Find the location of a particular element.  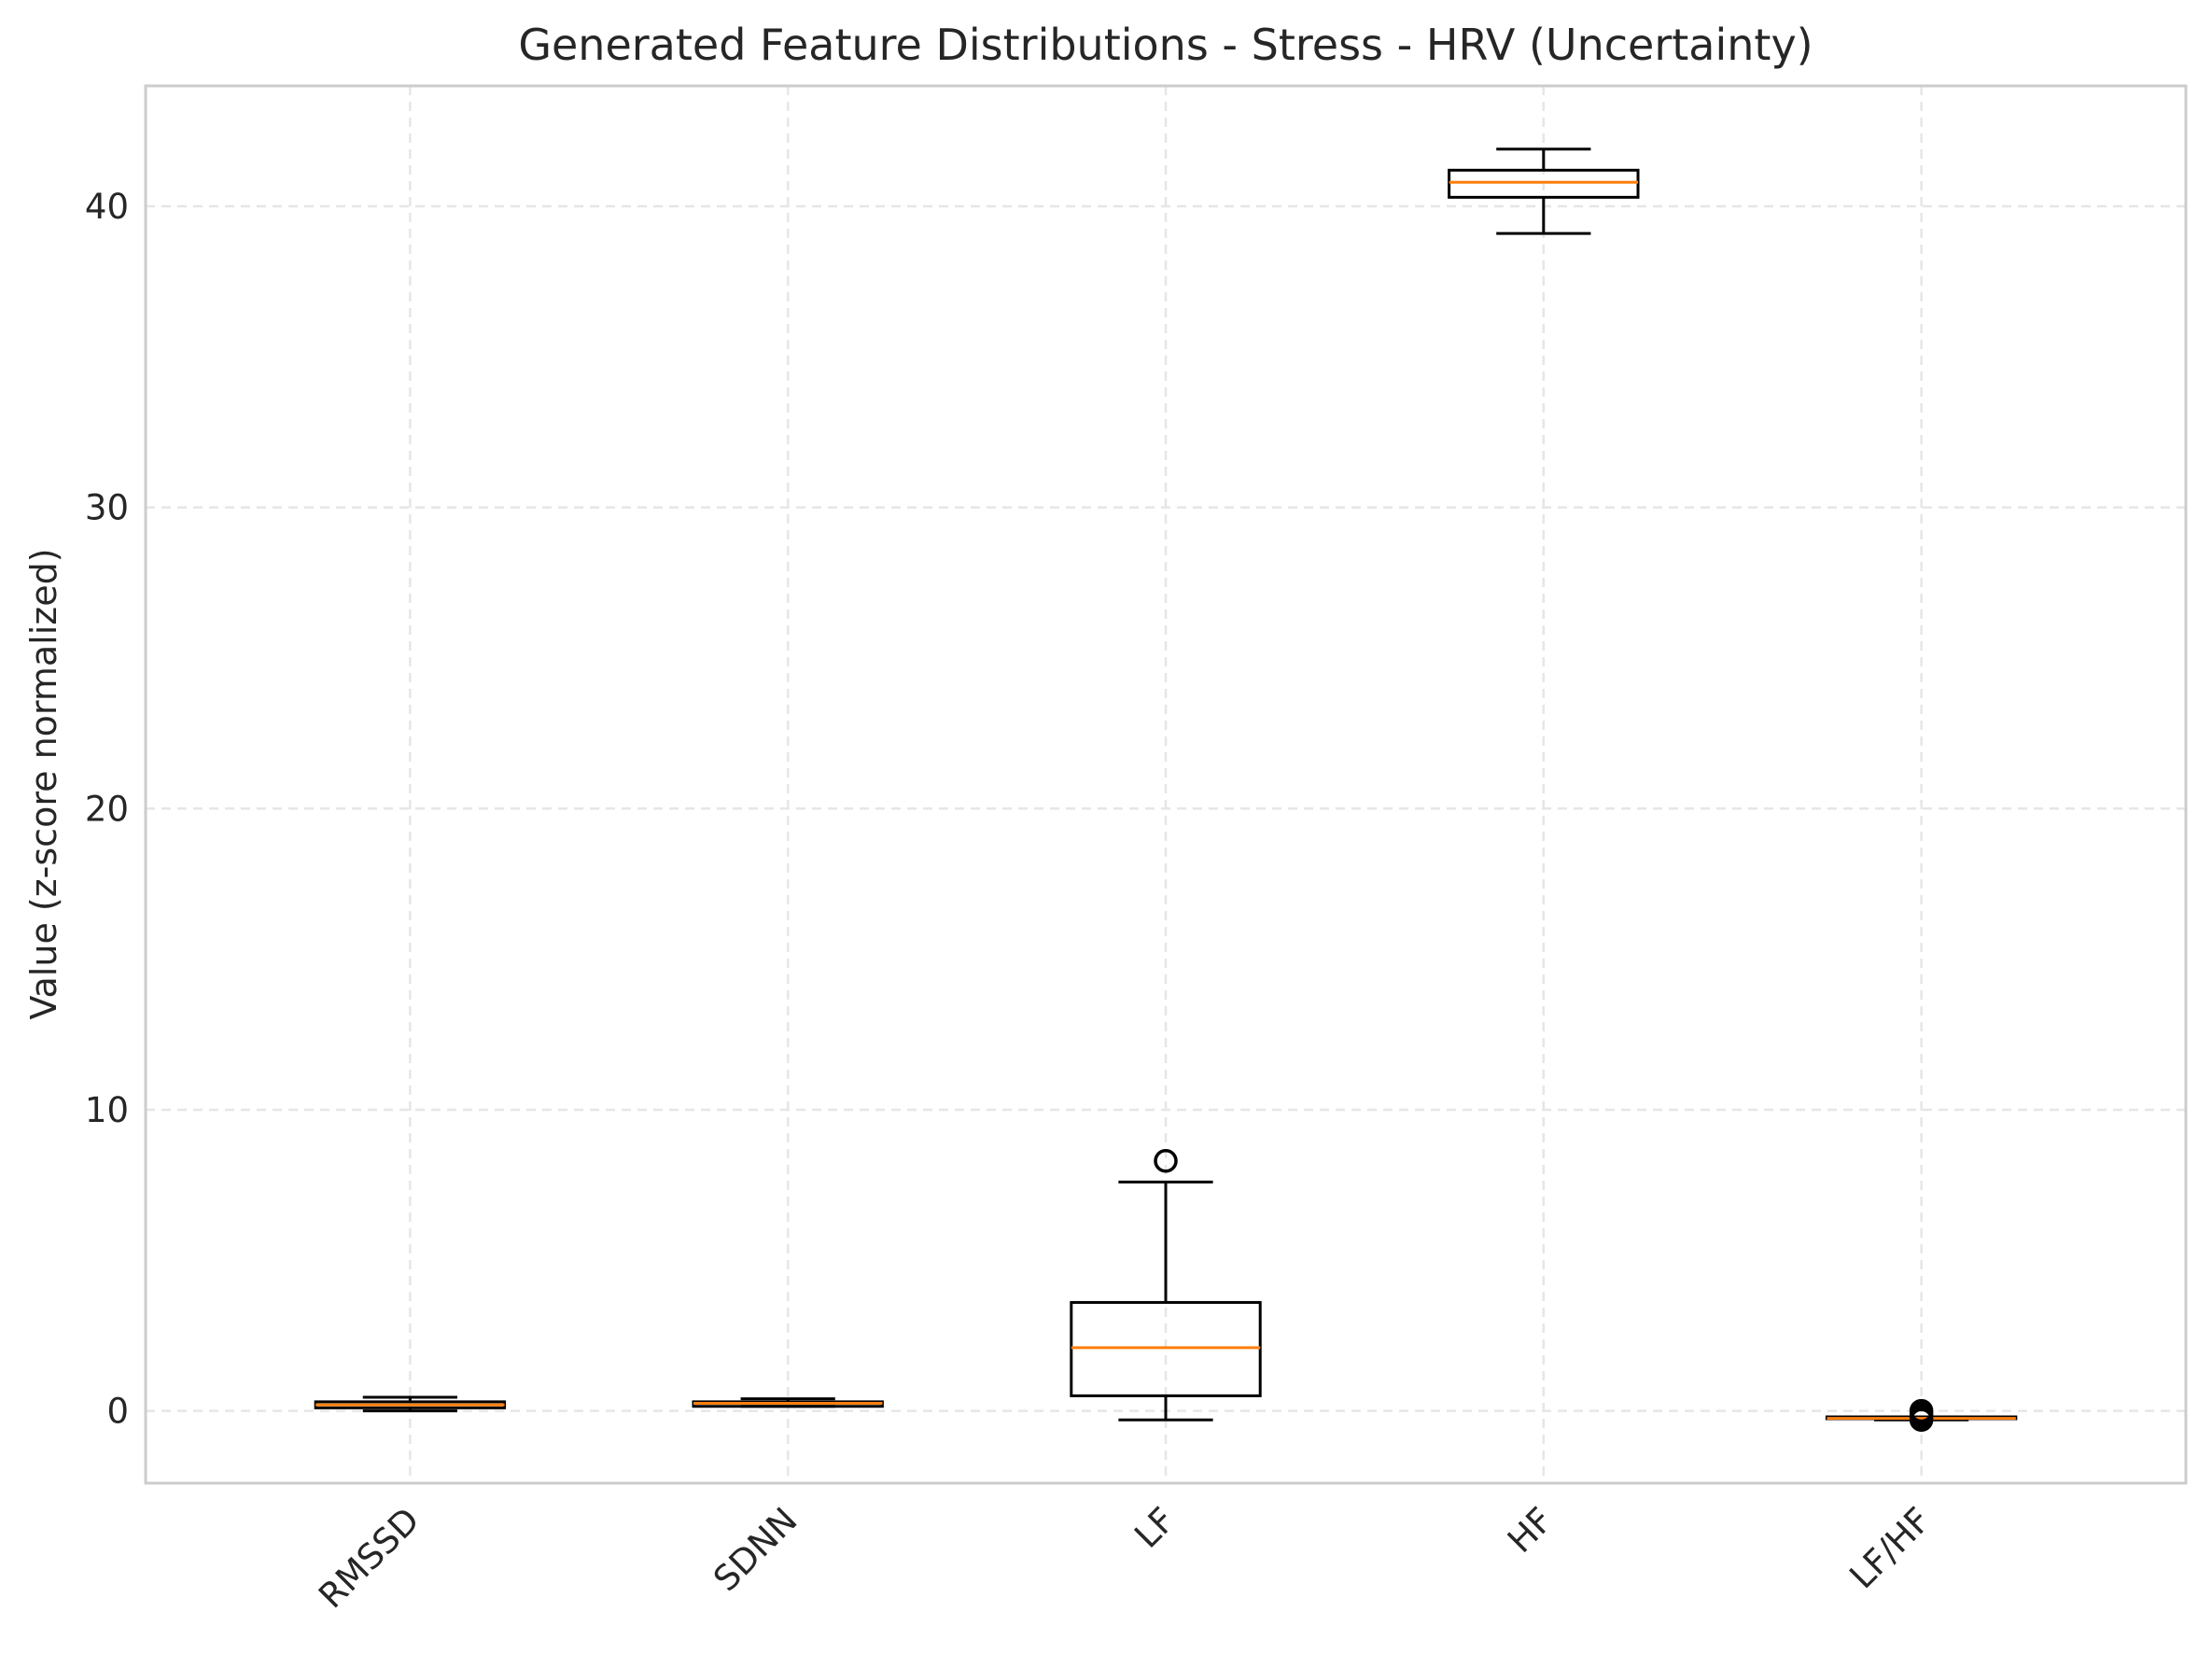

y-axis-label: Value (z-score normalized) is located at coordinates (43, 784).